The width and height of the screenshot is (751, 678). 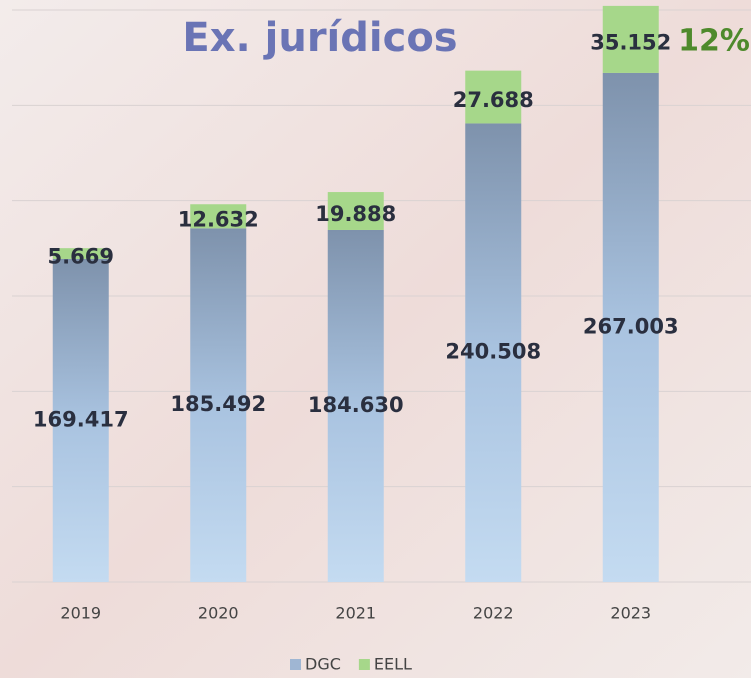 I want to click on value-label: 240.508, so click(x=493, y=352).